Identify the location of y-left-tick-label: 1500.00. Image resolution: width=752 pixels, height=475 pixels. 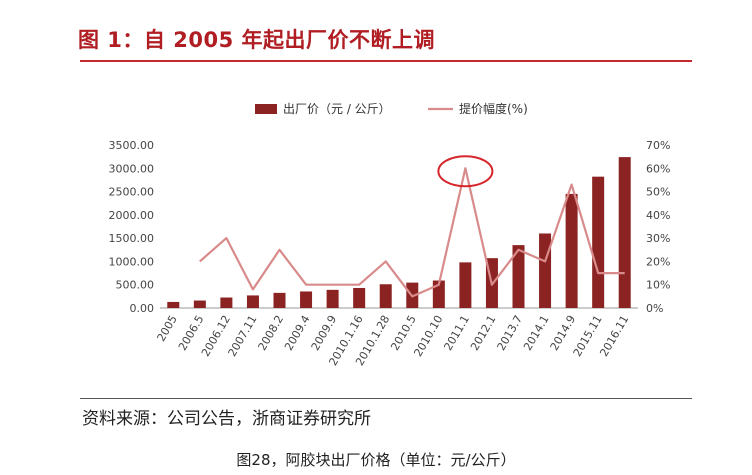
(132, 238).